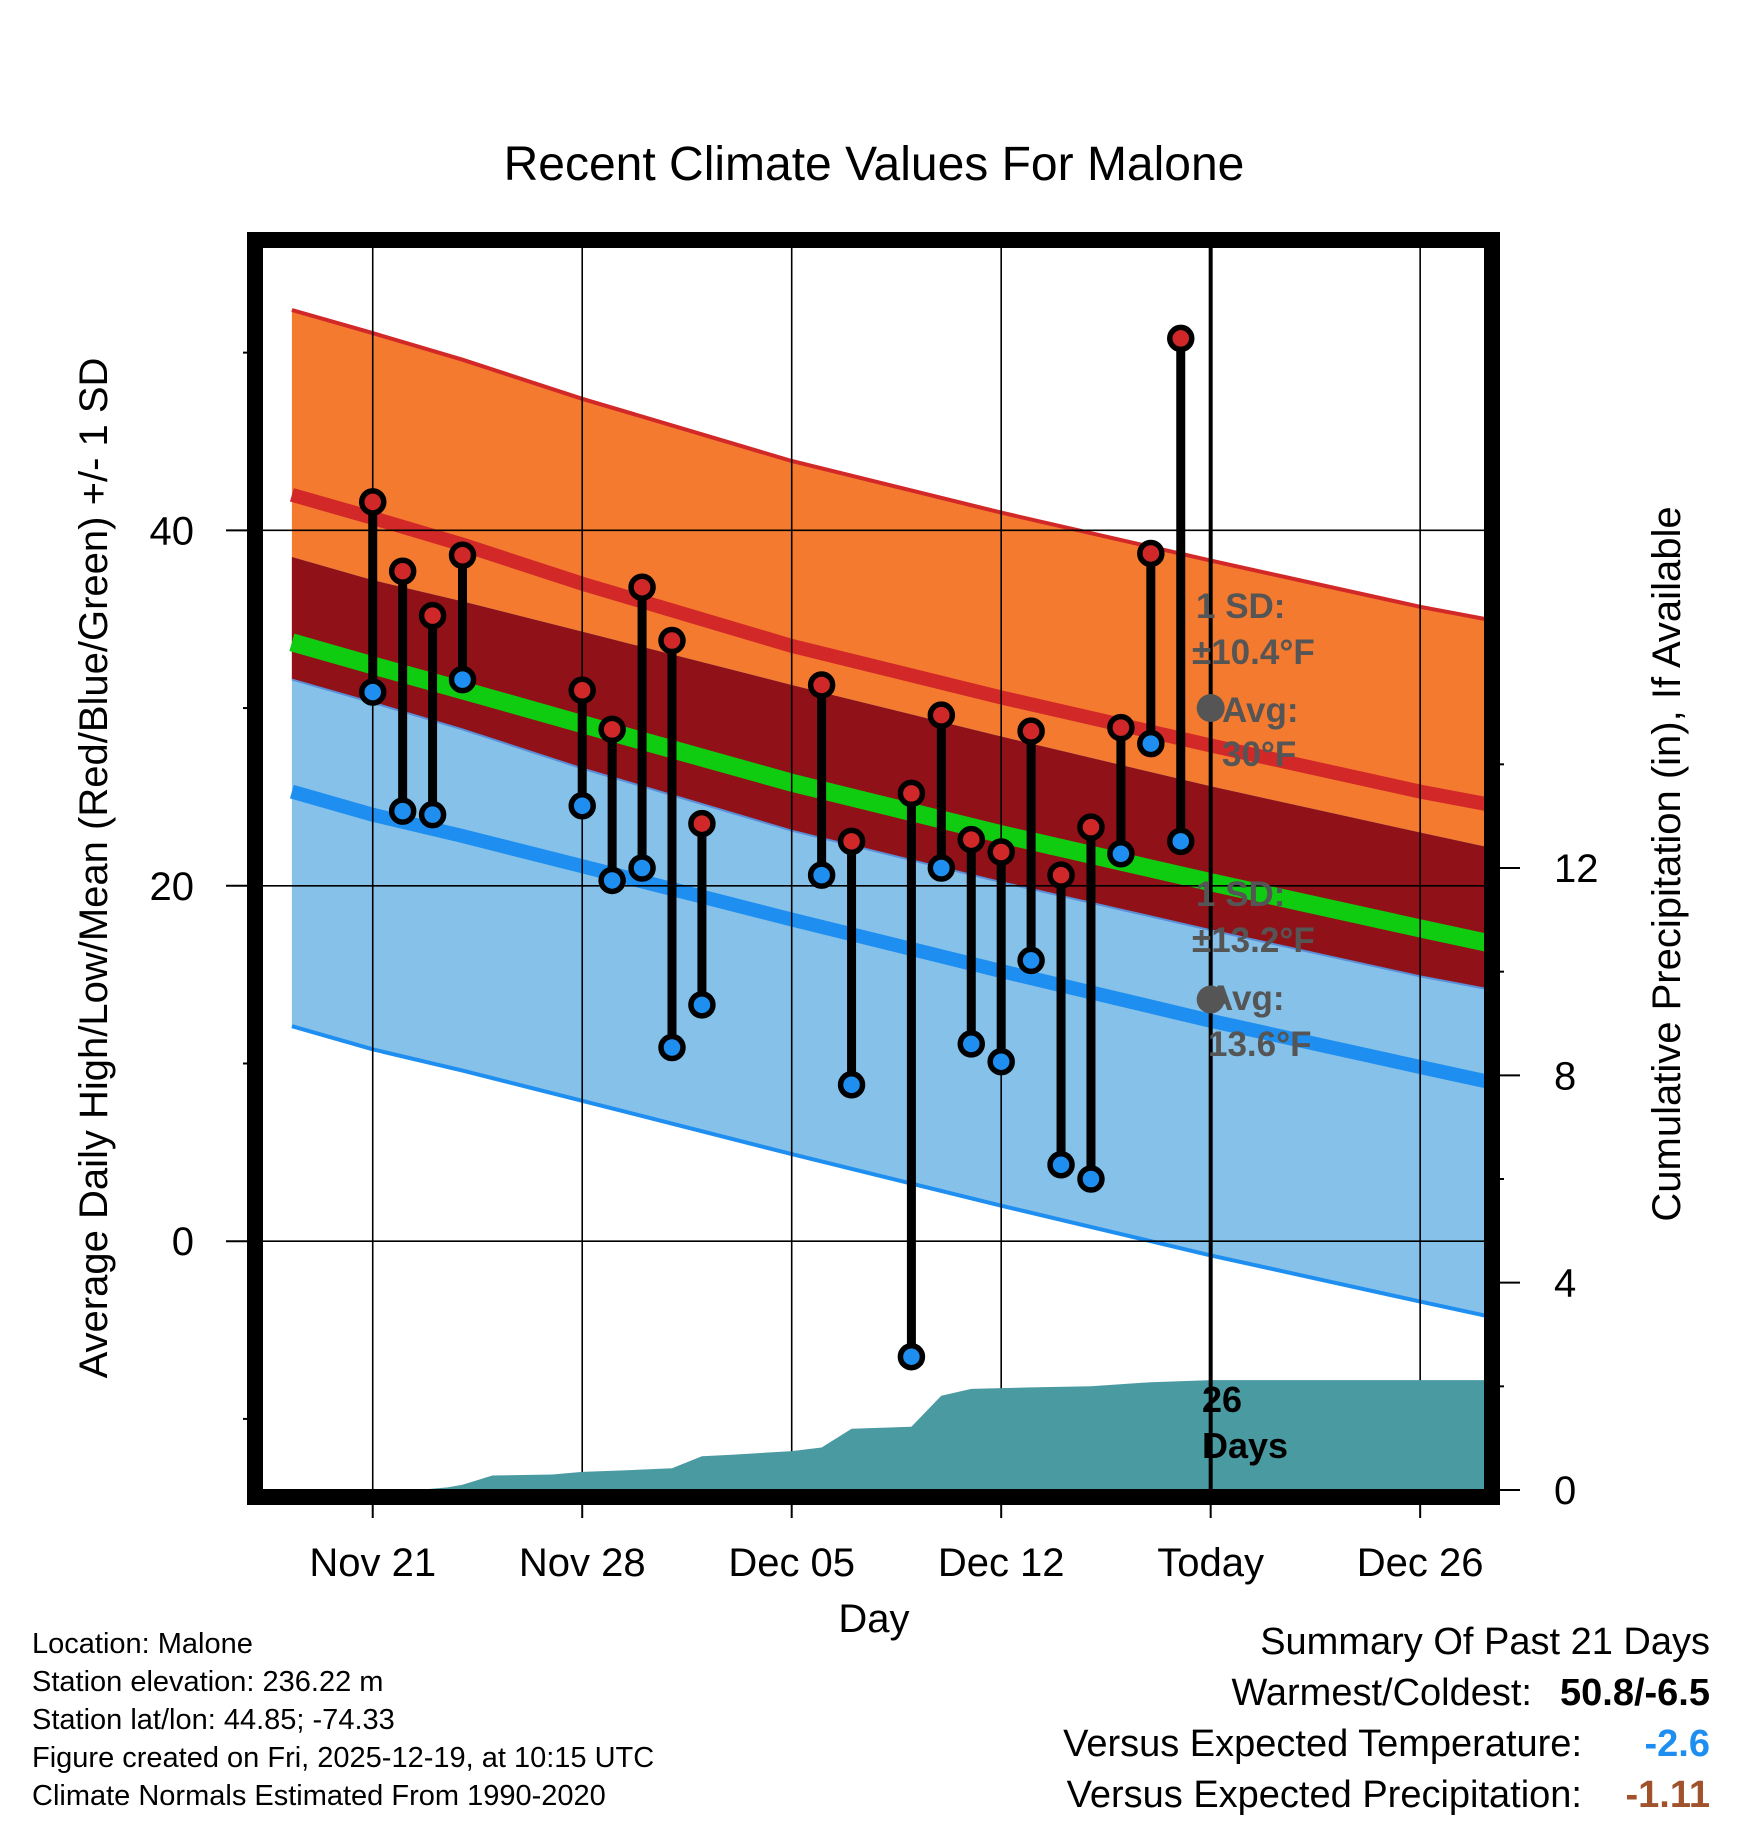 The height and width of the screenshot is (1828, 1748). Describe the element at coordinates (183, 1242) in the screenshot. I see `y-tick-label: 0` at that location.